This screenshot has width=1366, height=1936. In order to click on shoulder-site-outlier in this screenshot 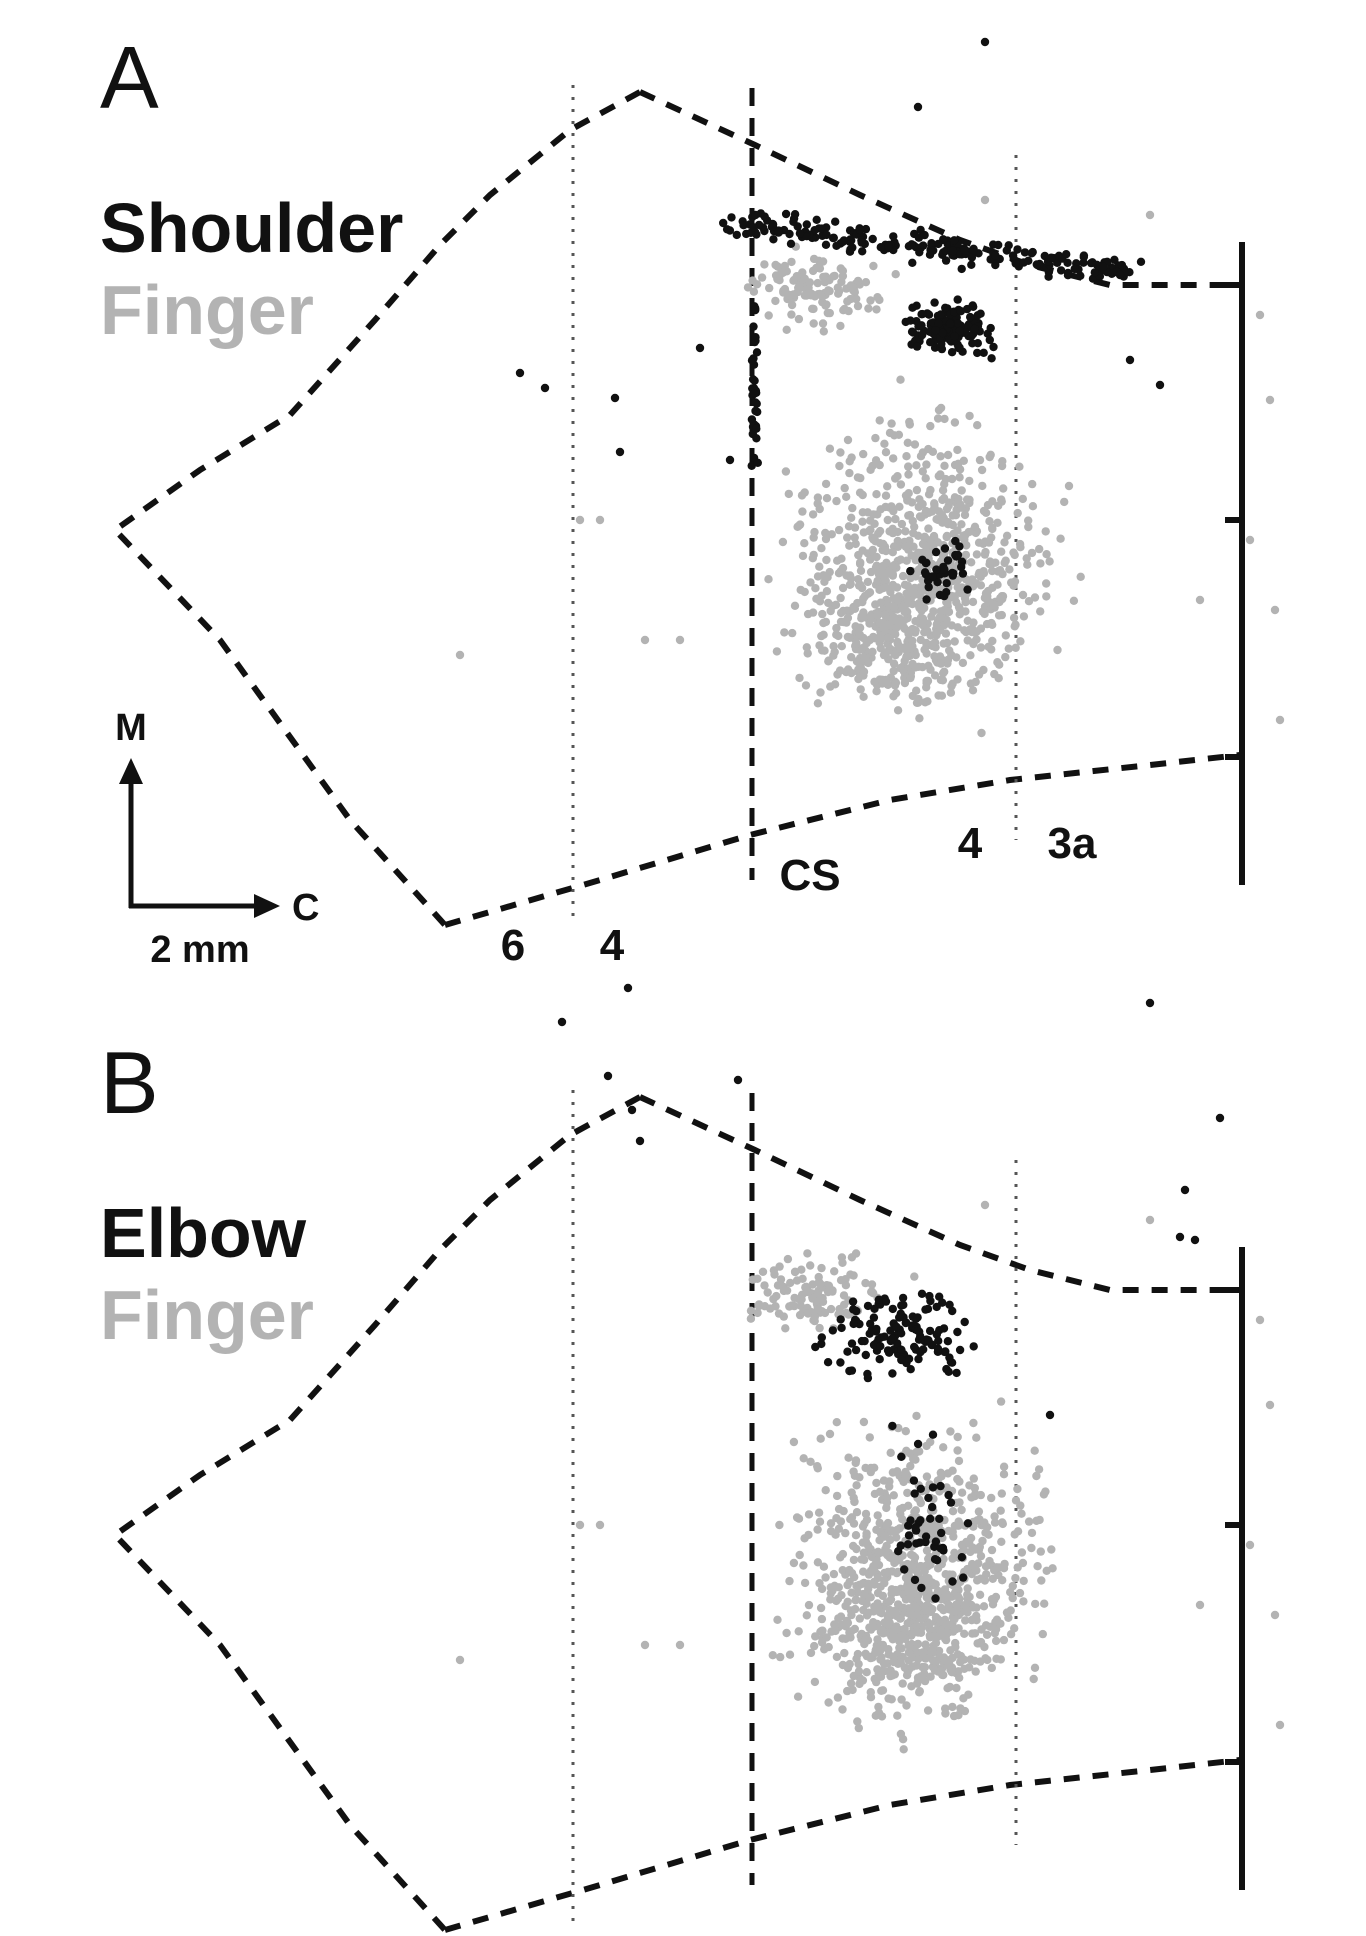, I will do `click(730, 460)`.